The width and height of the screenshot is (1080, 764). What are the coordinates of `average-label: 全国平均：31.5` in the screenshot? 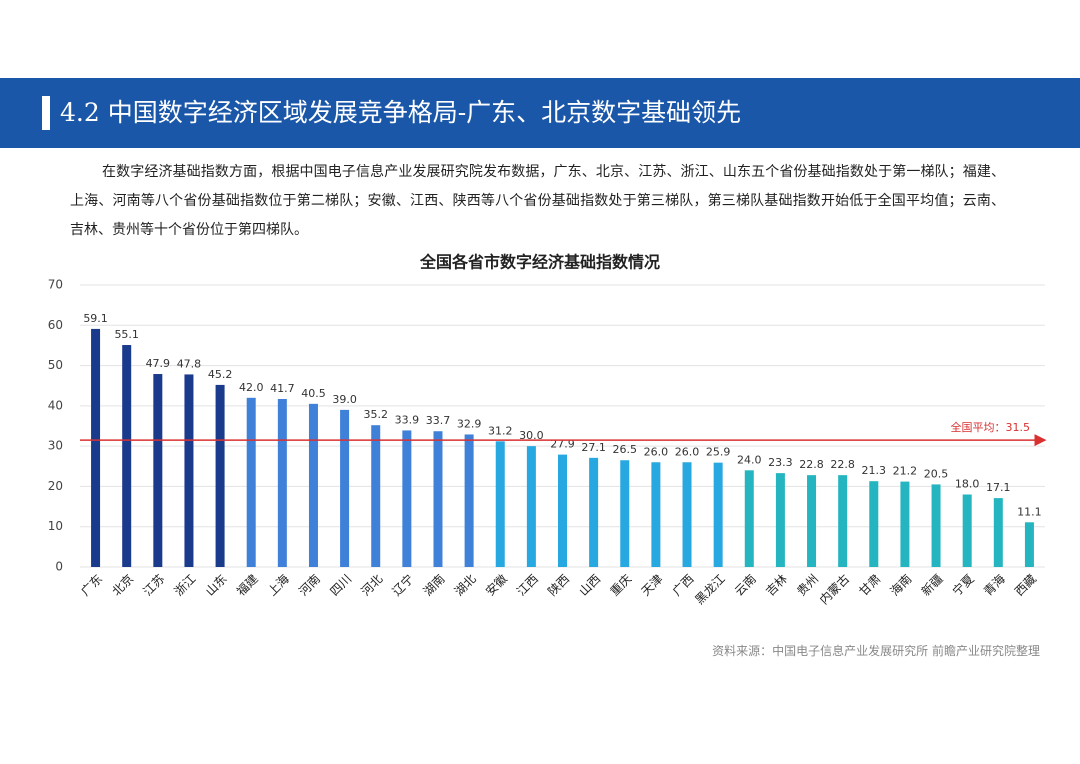 It's located at (991, 427).